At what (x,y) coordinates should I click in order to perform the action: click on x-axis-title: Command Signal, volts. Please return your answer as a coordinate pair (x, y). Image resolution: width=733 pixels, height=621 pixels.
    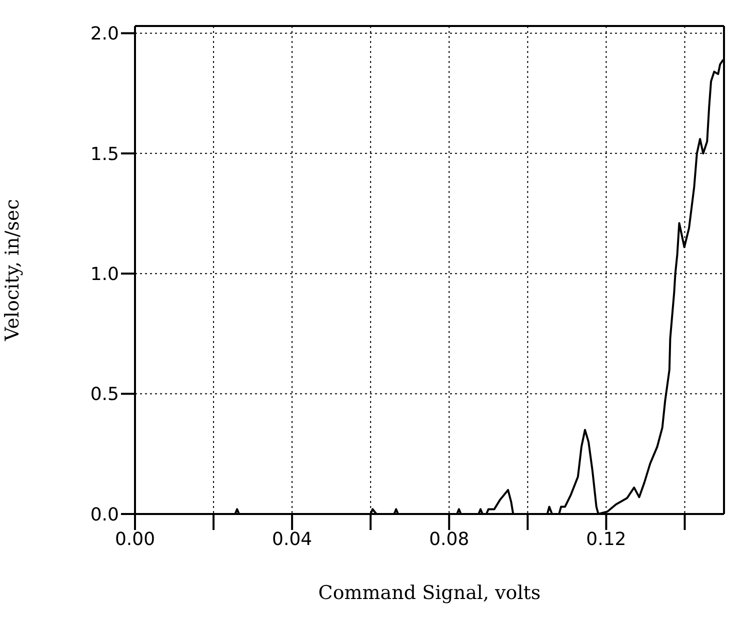
    Looking at the image, I should click on (429, 593).